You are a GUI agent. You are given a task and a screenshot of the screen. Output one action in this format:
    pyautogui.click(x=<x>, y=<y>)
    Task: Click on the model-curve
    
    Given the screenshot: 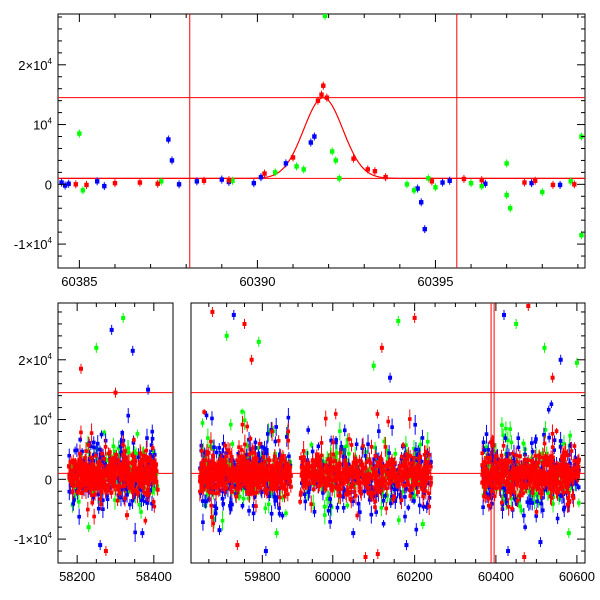 What is the action you would take?
    pyautogui.click(x=321, y=138)
    